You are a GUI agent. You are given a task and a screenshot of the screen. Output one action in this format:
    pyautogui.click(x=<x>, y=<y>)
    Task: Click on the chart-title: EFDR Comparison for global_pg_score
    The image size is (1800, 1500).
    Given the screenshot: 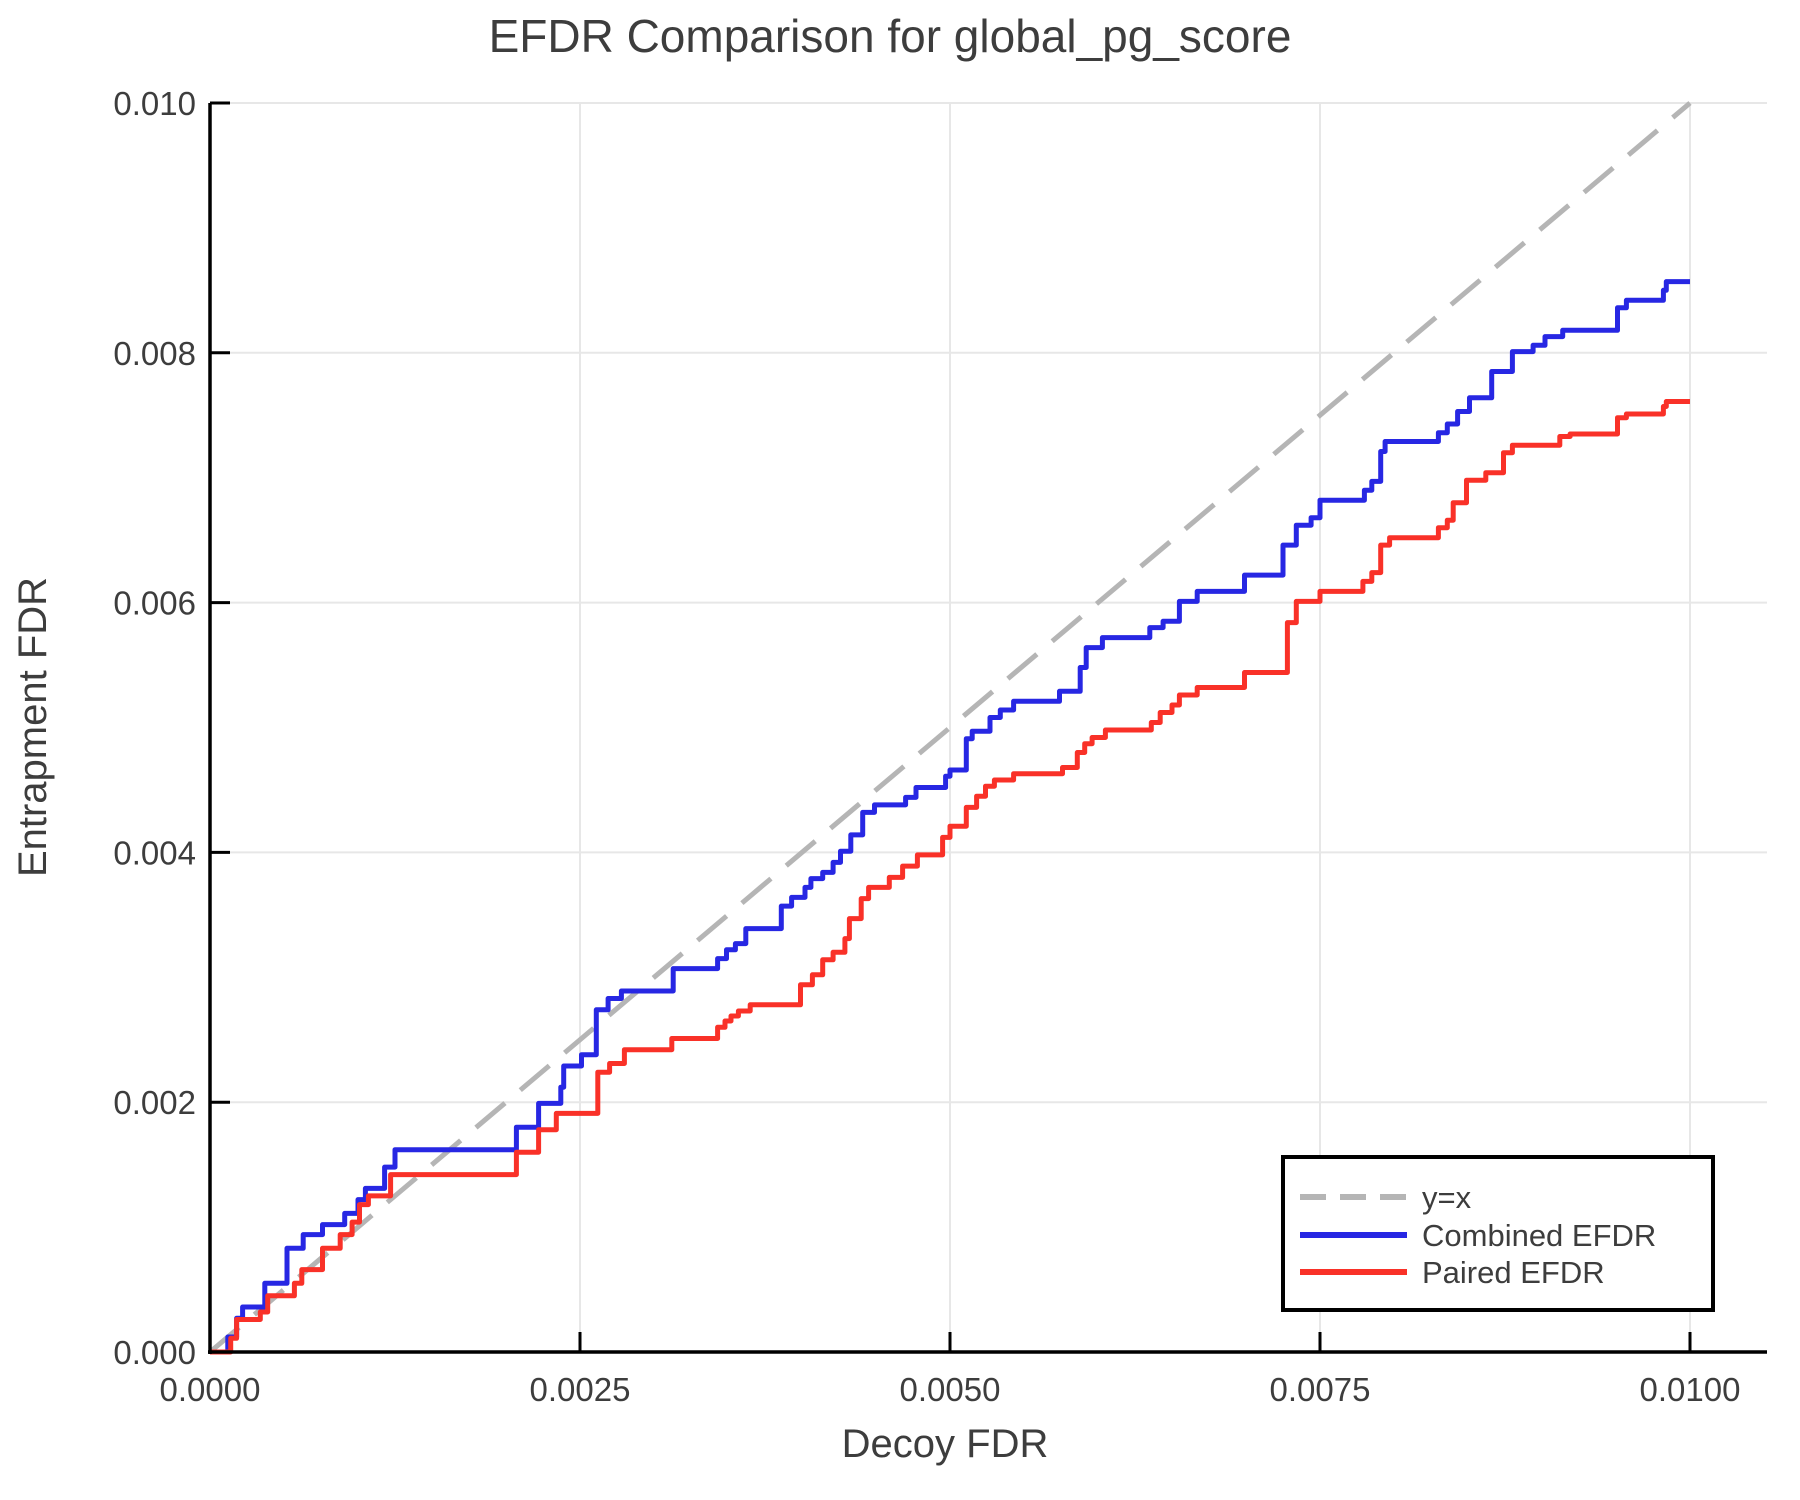 What is the action you would take?
    pyautogui.click(x=890, y=36)
    